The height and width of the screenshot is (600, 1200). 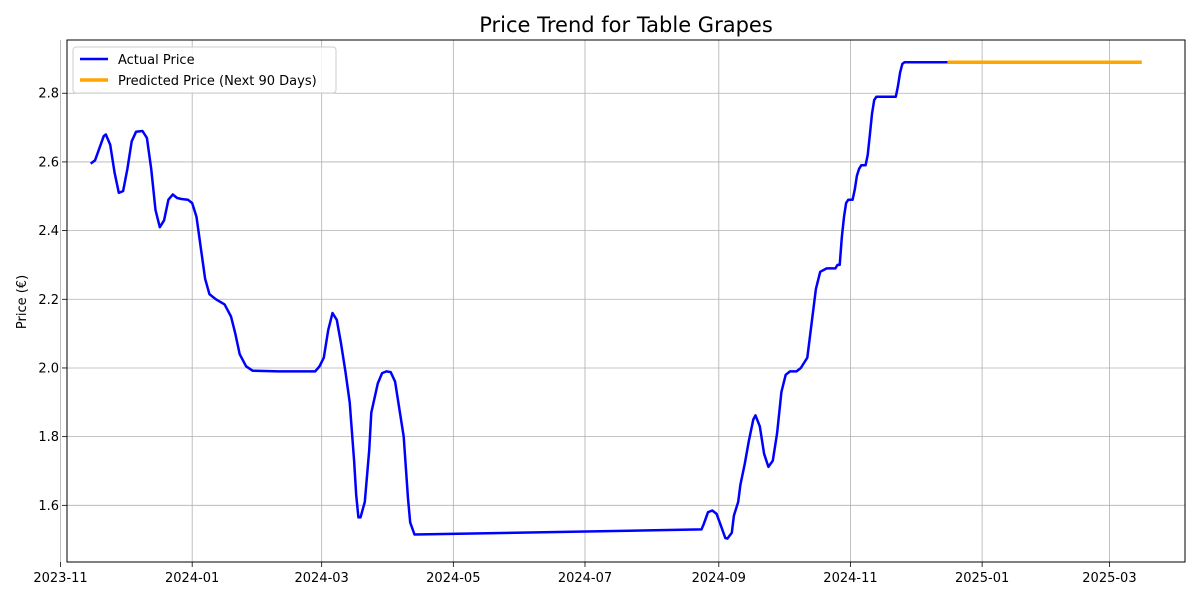 What do you see at coordinates (453, 578) in the screenshot?
I see `x-tick-label: 2024-05` at bounding box center [453, 578].